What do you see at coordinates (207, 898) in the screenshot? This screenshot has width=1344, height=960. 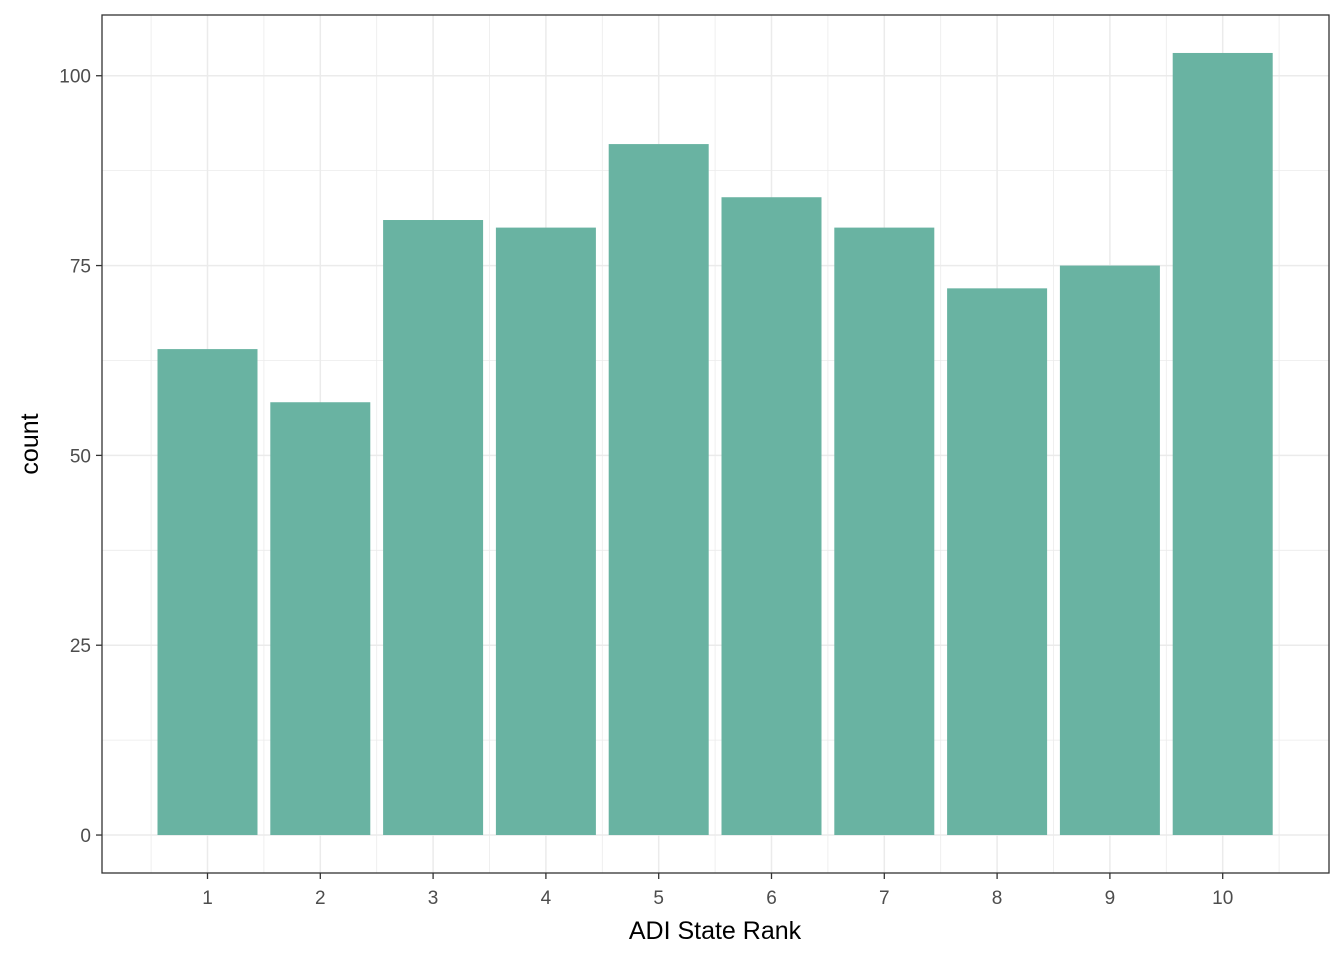 I see `x-tick-label: 1` at bounding box center [207, 898].